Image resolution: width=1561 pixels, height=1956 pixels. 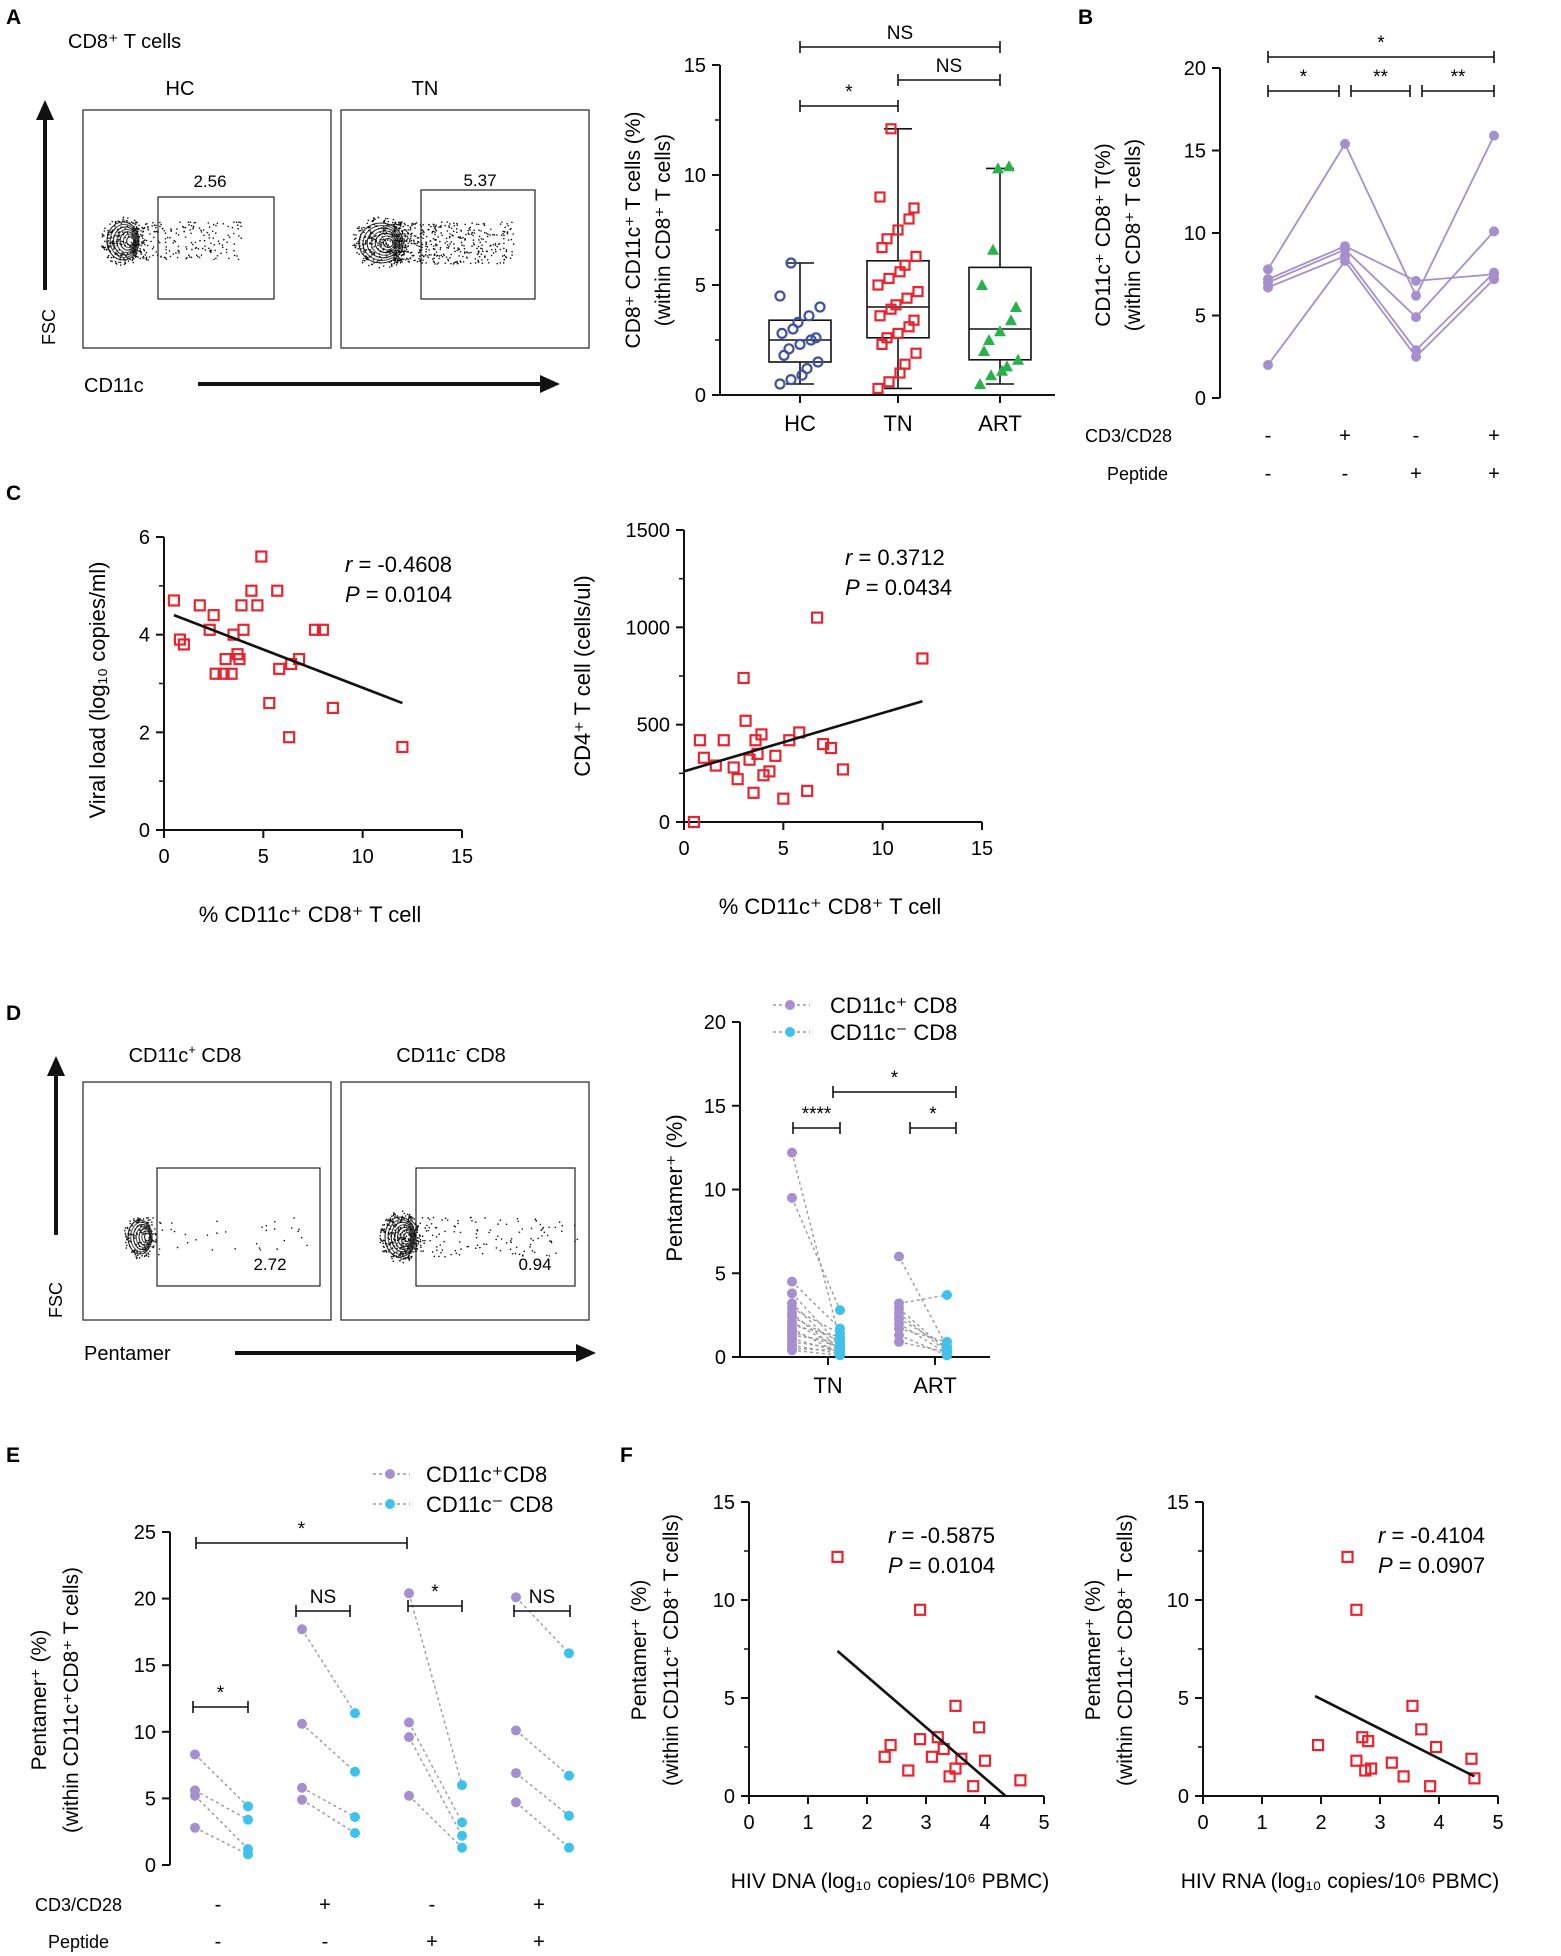 I want to click on flow-a-right-gate, so click(x=478, y=244).